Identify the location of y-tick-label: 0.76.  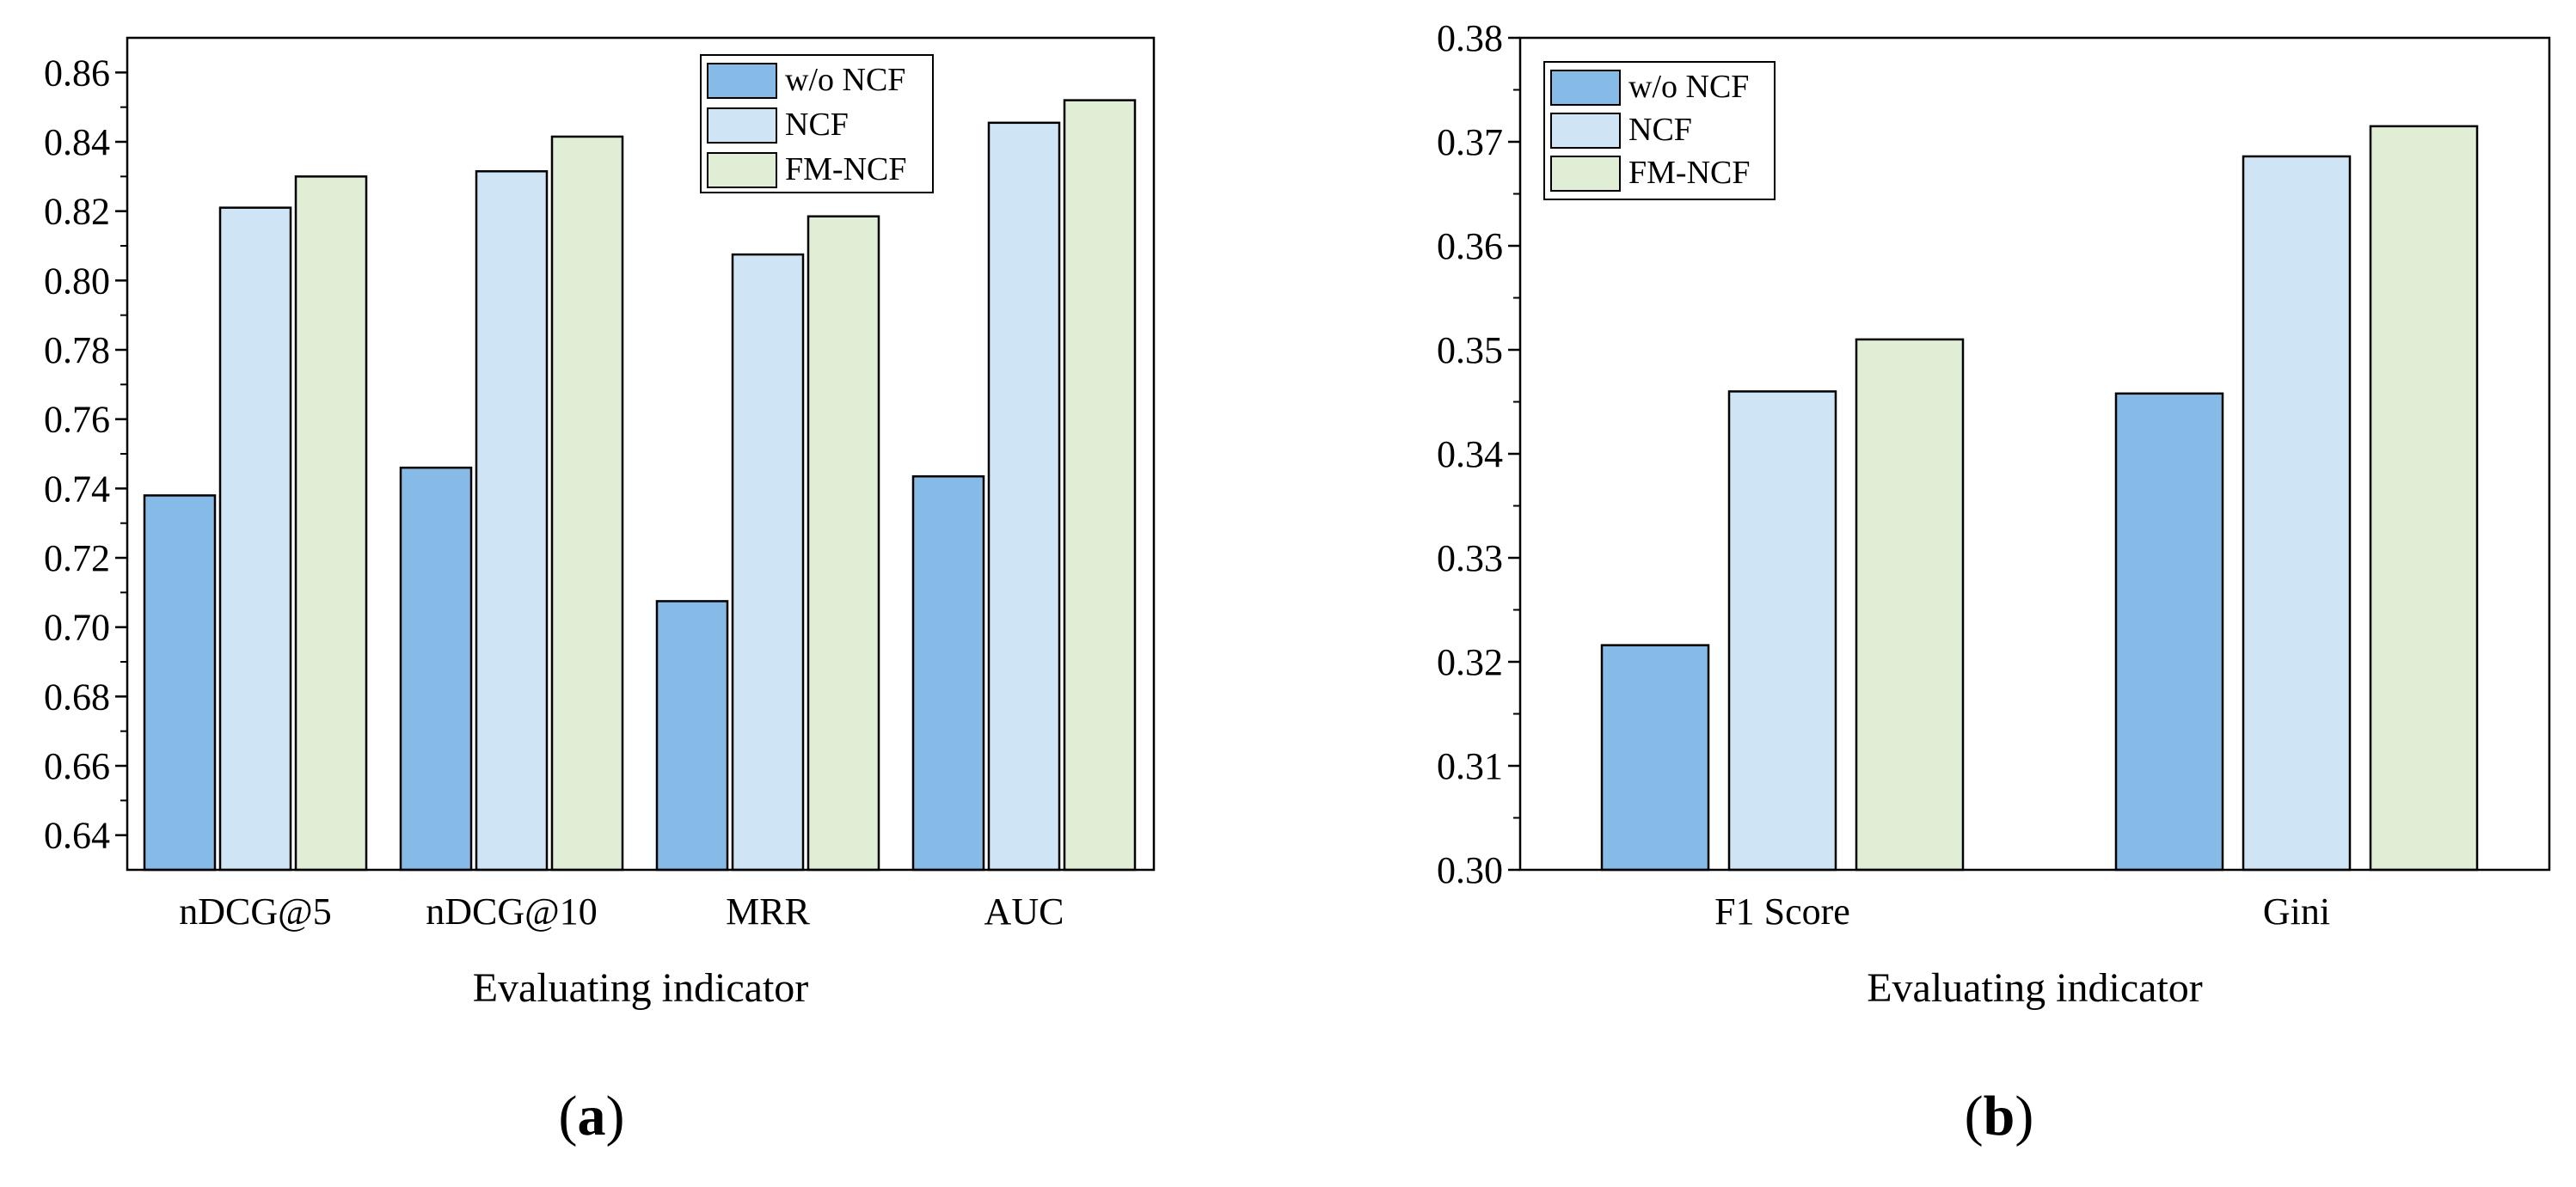
(77, 420).